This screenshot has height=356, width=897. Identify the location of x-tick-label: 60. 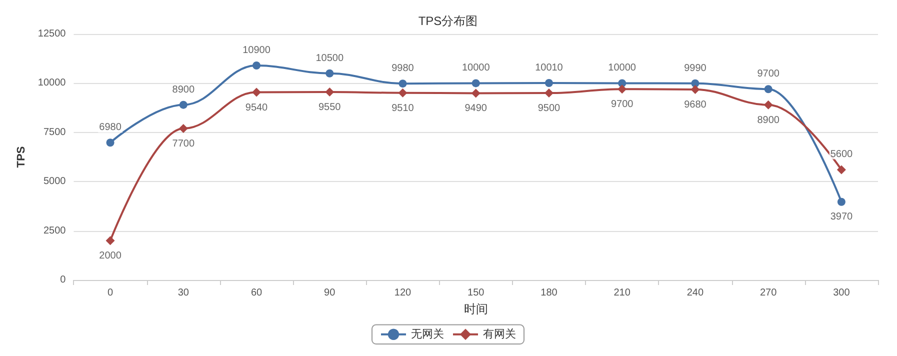
(256, 293).